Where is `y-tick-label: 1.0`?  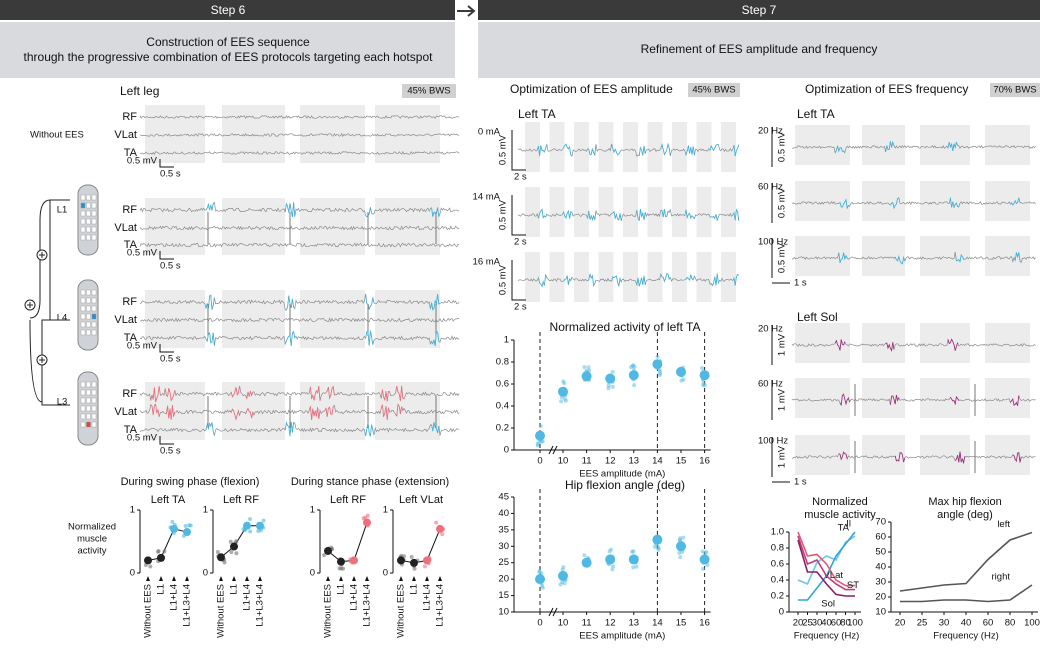 y-tick-label: 1.0 is located at coordinates (777, 532).